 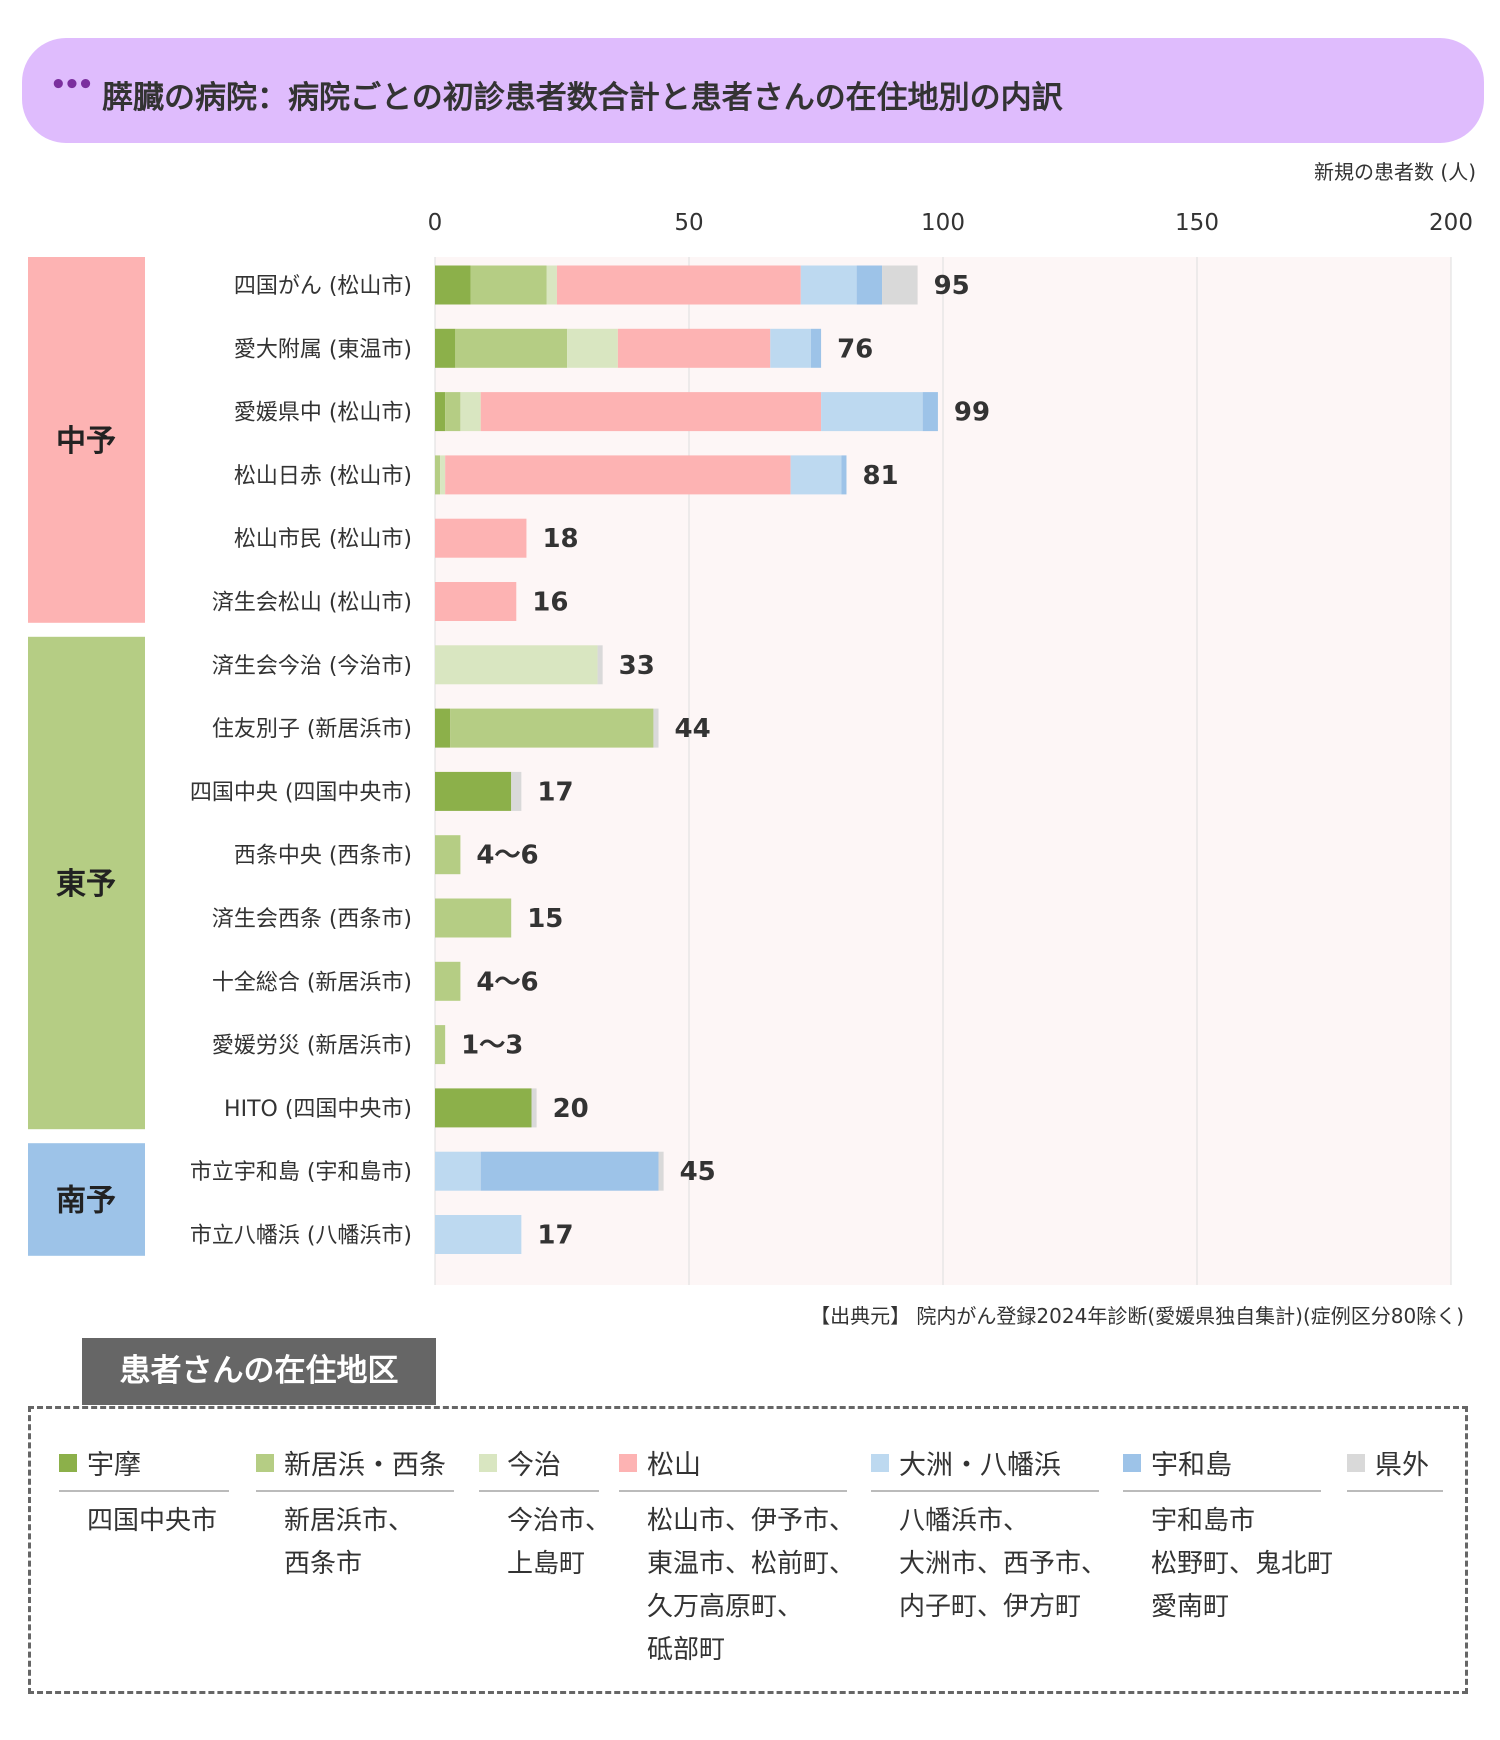 I want to click on chart-title: 膵臓の病院：病院ごとの初診患者数合計と患者さんの在住地別の内訳, so click(x=582, y=98).